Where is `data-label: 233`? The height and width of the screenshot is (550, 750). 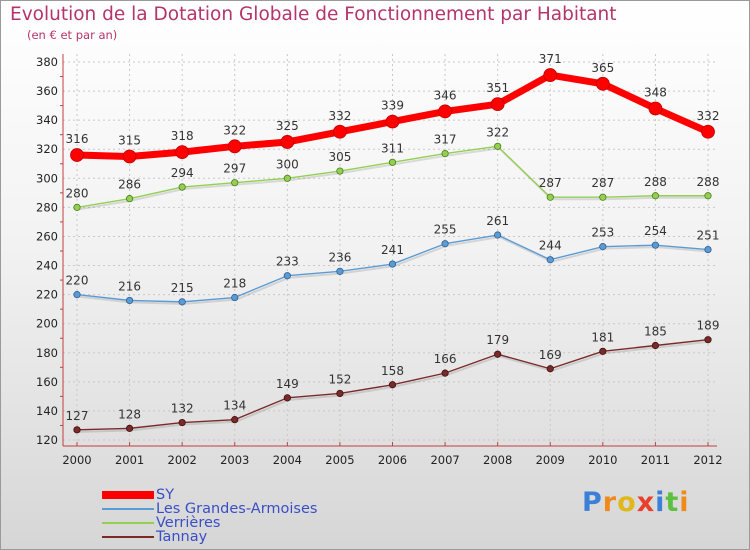 data-label: 233 is located at coordinates (287, 262).